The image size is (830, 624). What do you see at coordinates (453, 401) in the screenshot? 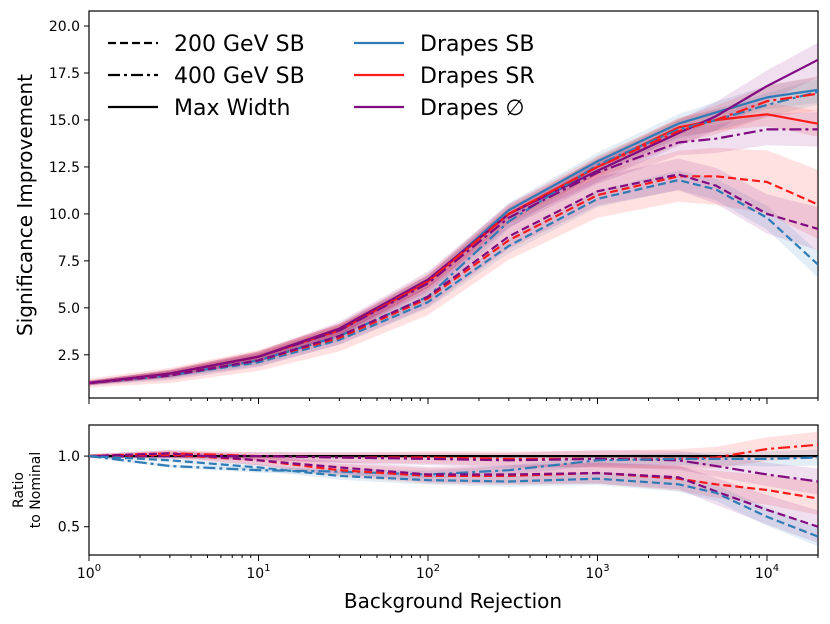
I see `top-x-ticks` at bounding box center [453, 401].